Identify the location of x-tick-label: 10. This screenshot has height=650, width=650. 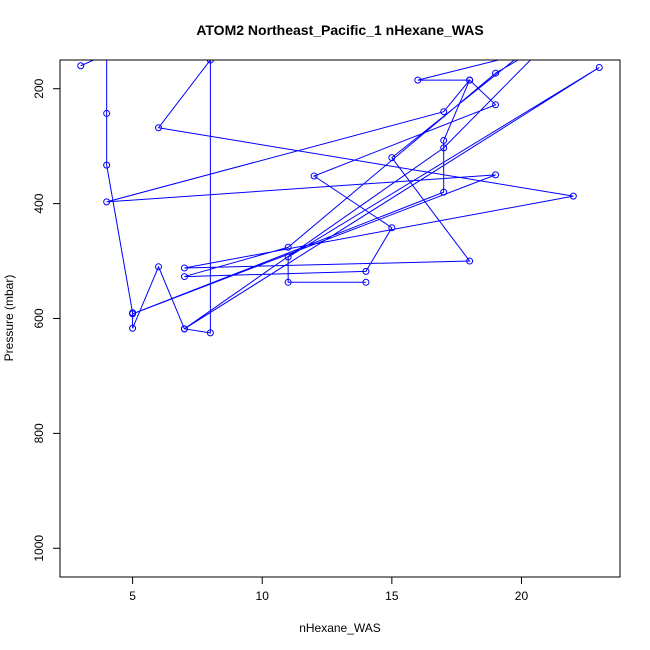
(263, 596).